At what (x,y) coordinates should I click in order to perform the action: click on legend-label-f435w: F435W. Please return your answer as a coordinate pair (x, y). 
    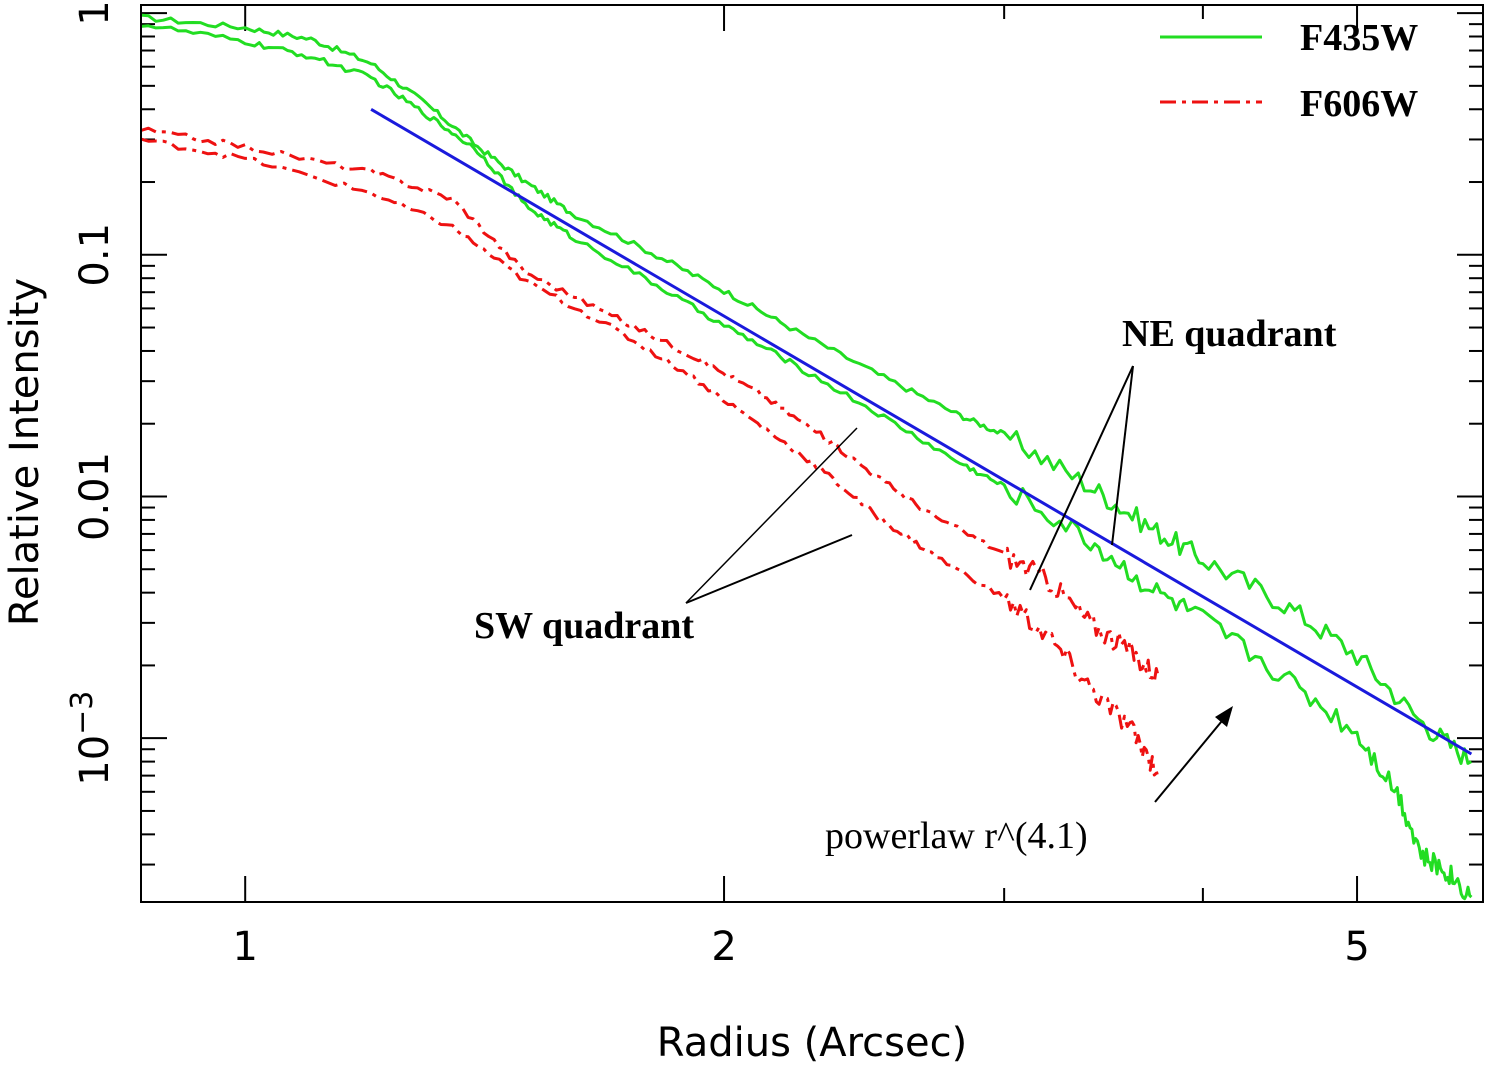
    Looking at the image, I should click on (1359, 38).